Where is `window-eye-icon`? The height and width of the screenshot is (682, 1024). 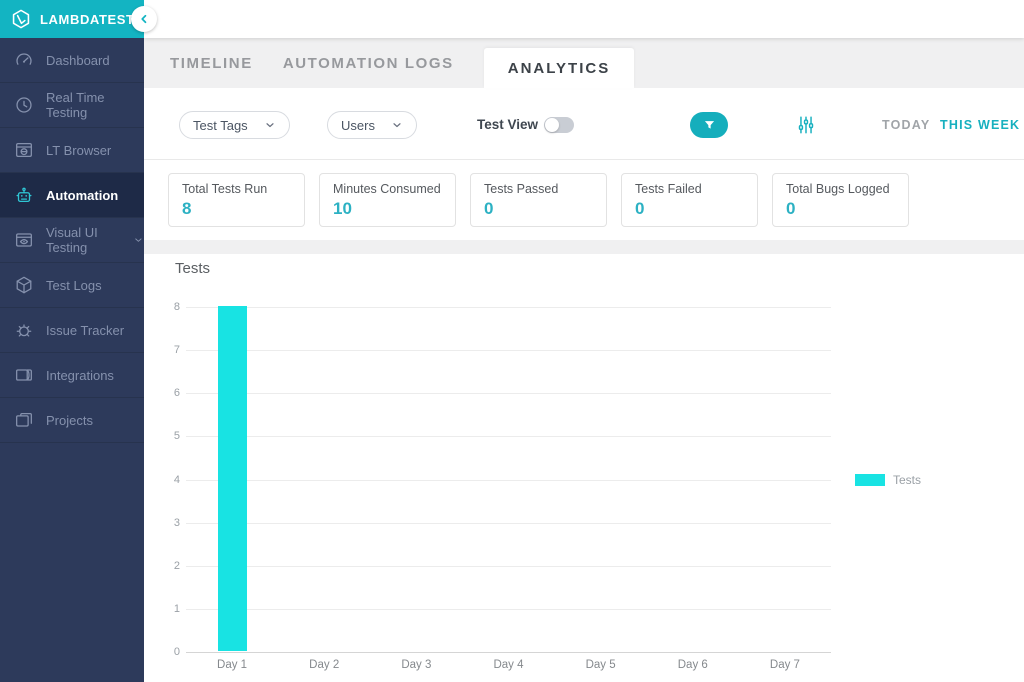 window-eye-icon is located at coordinates (24, 240).